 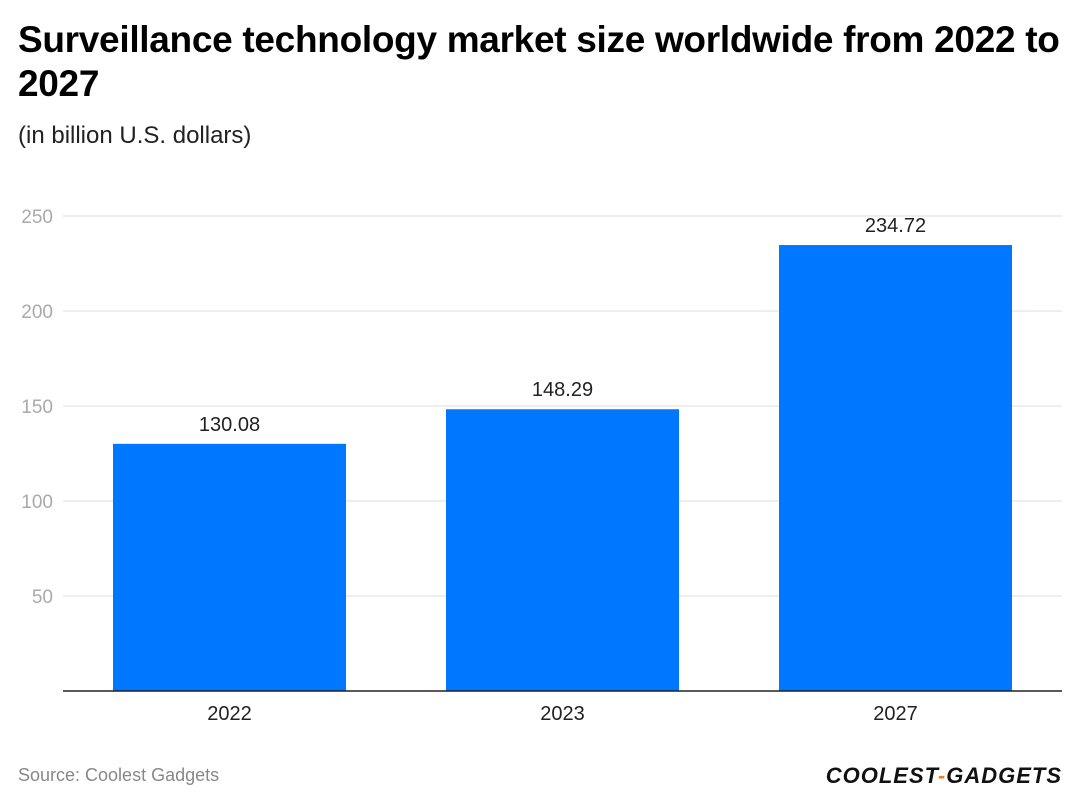 What do you see at coordinates (229, 425) in the screenshot?
I see `data-label: 130.08` at bounding box center [229, 425].